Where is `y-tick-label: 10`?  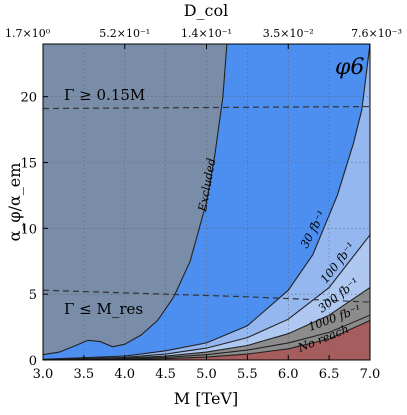
y-tick-label: 10 is located at coordinates (28, 229).